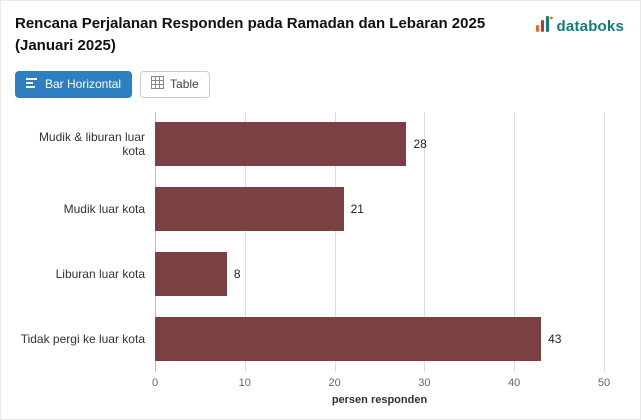 This screenshot has height=420, width=641. What do you see at coordinates (590, 26) in the screenshot?
I see `databoks-wordmark: databoks` at bounding box center [590, 26].